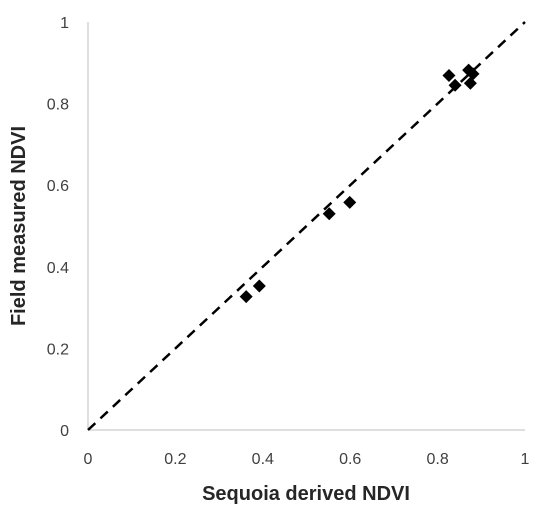  I want to click on y-tick-label: 1, so click(64, 23).